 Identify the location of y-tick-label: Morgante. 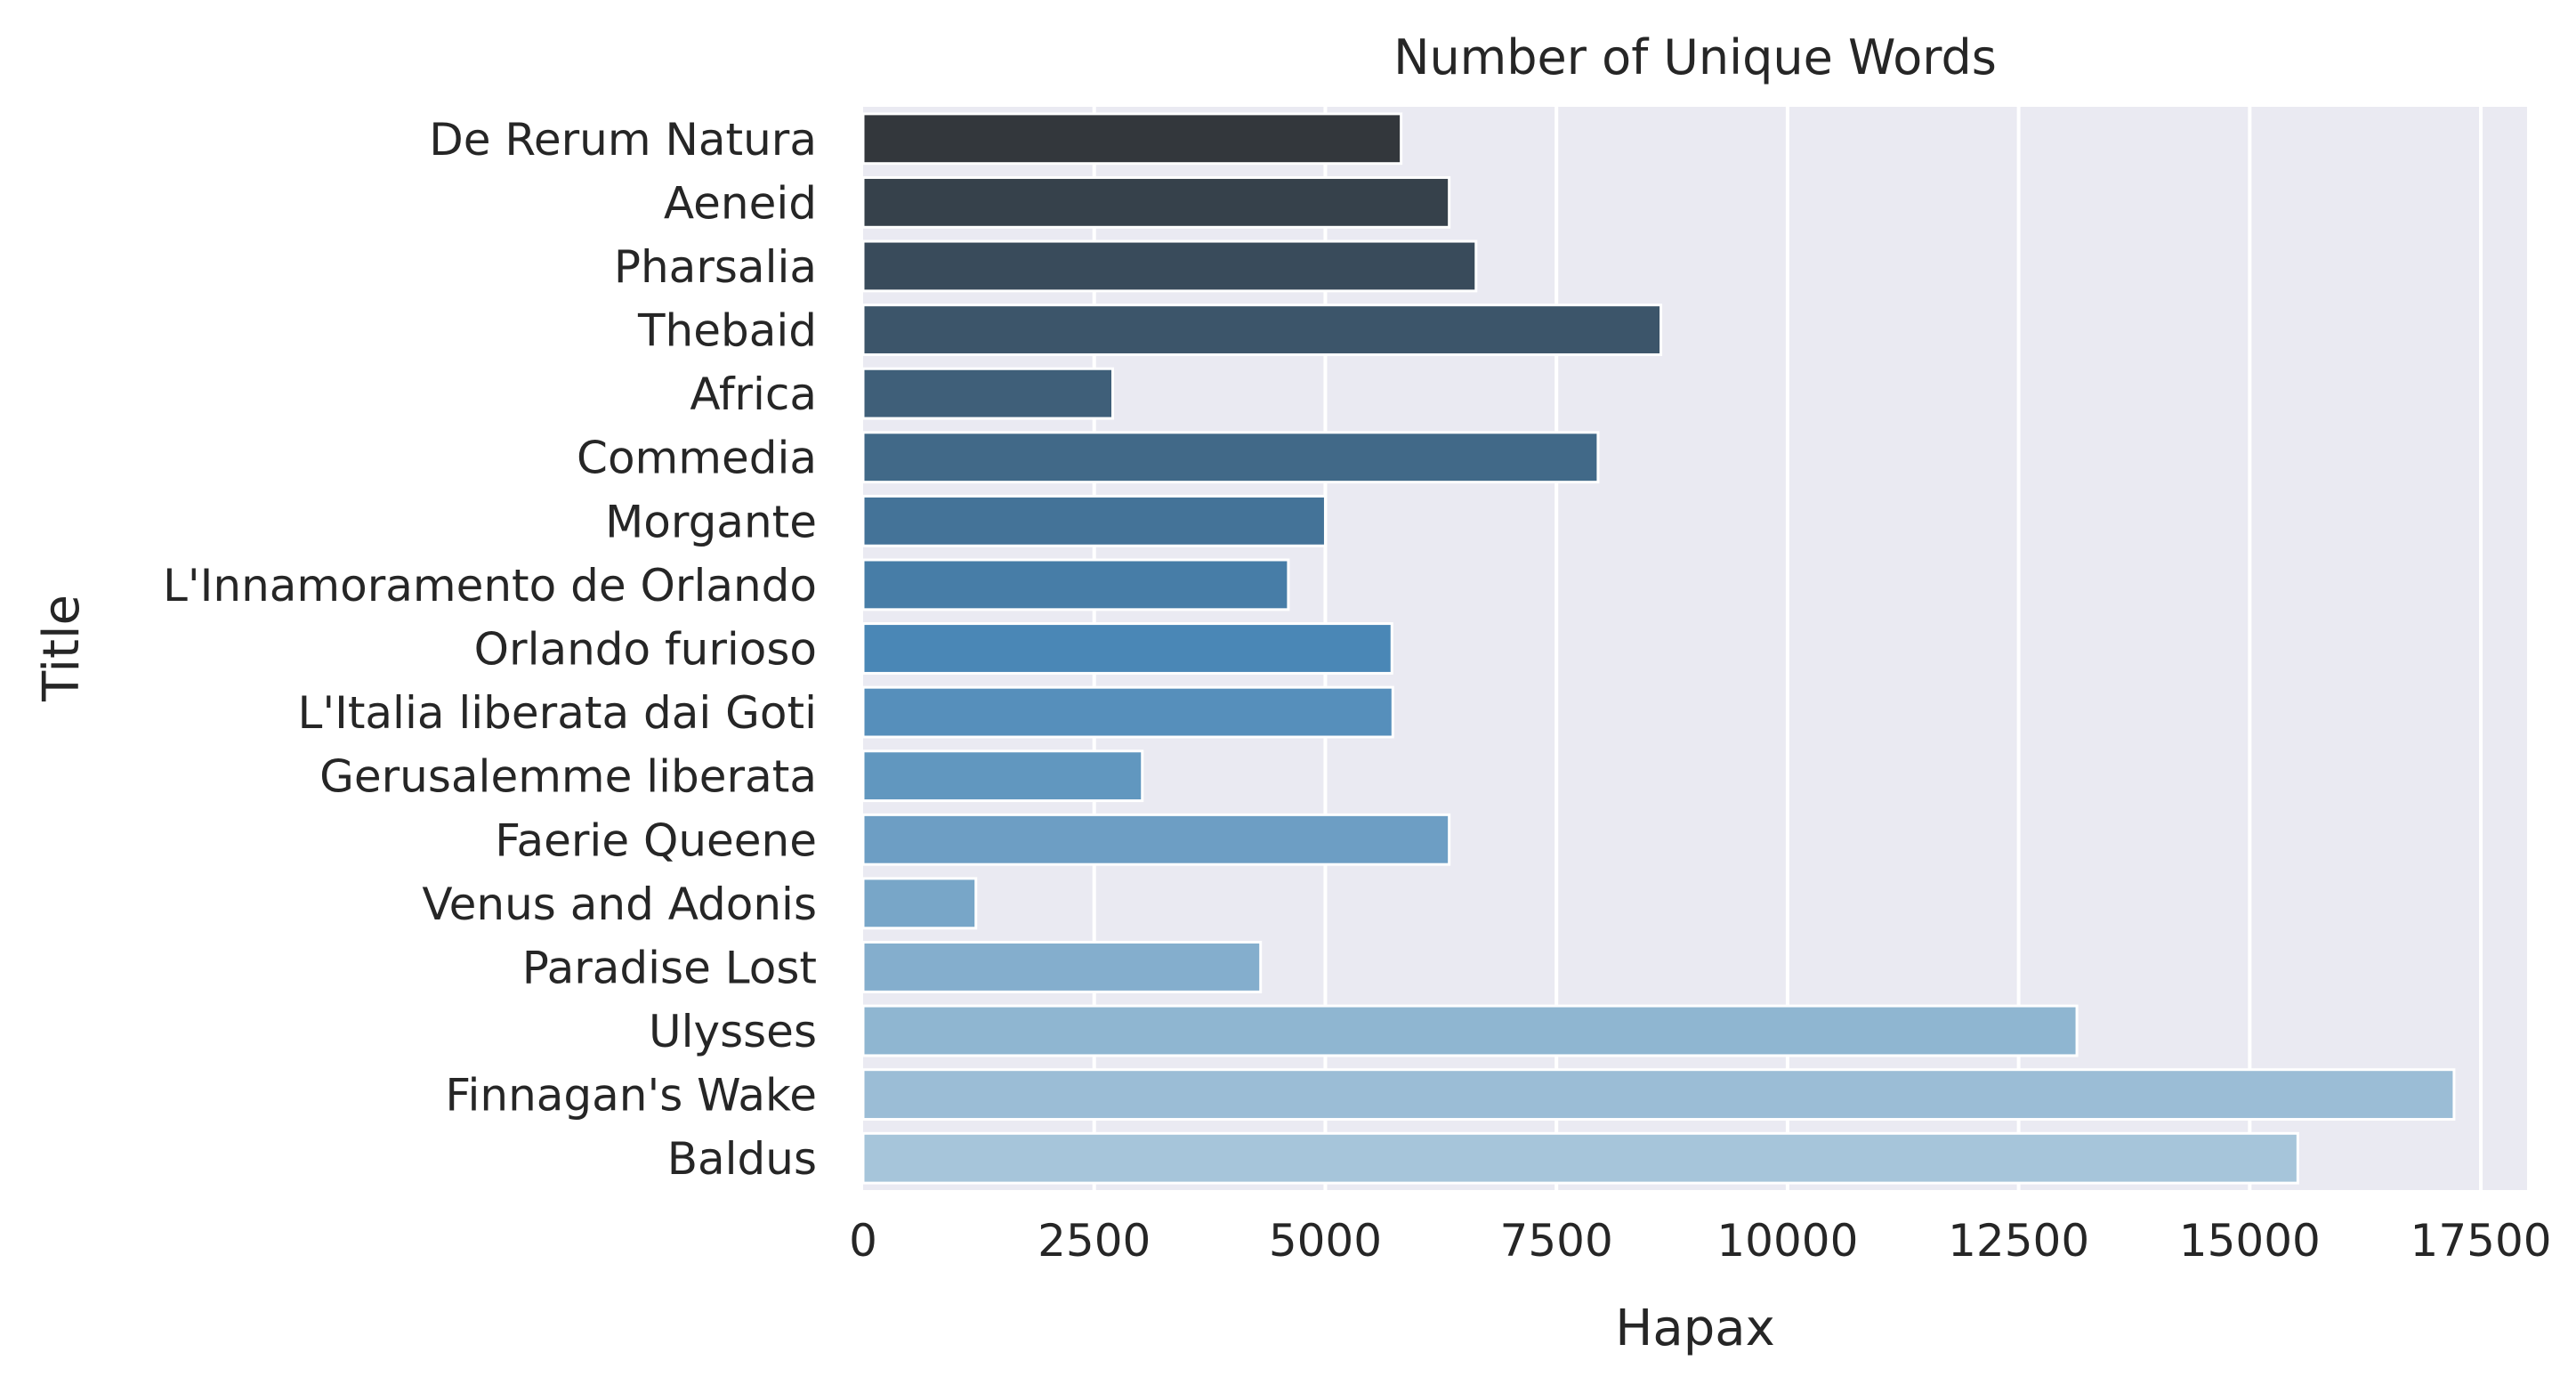
(711, 521).